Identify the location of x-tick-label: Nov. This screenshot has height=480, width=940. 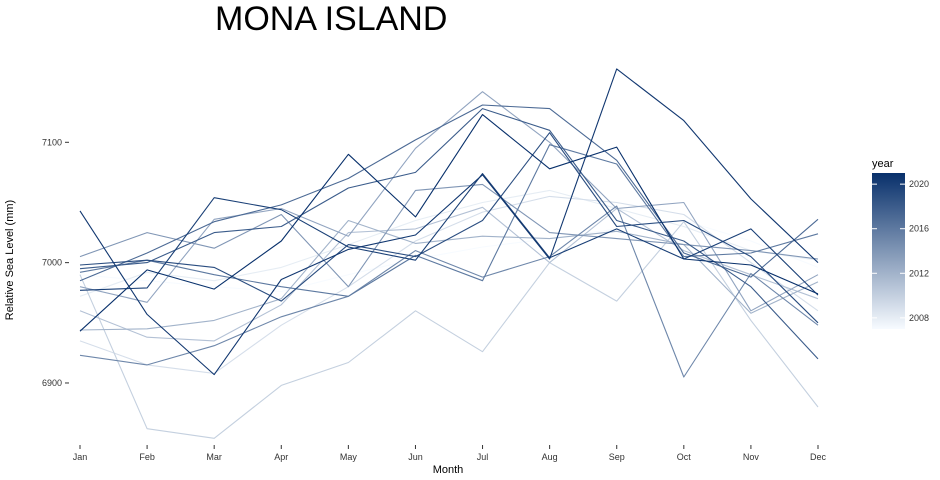
(751, 457).